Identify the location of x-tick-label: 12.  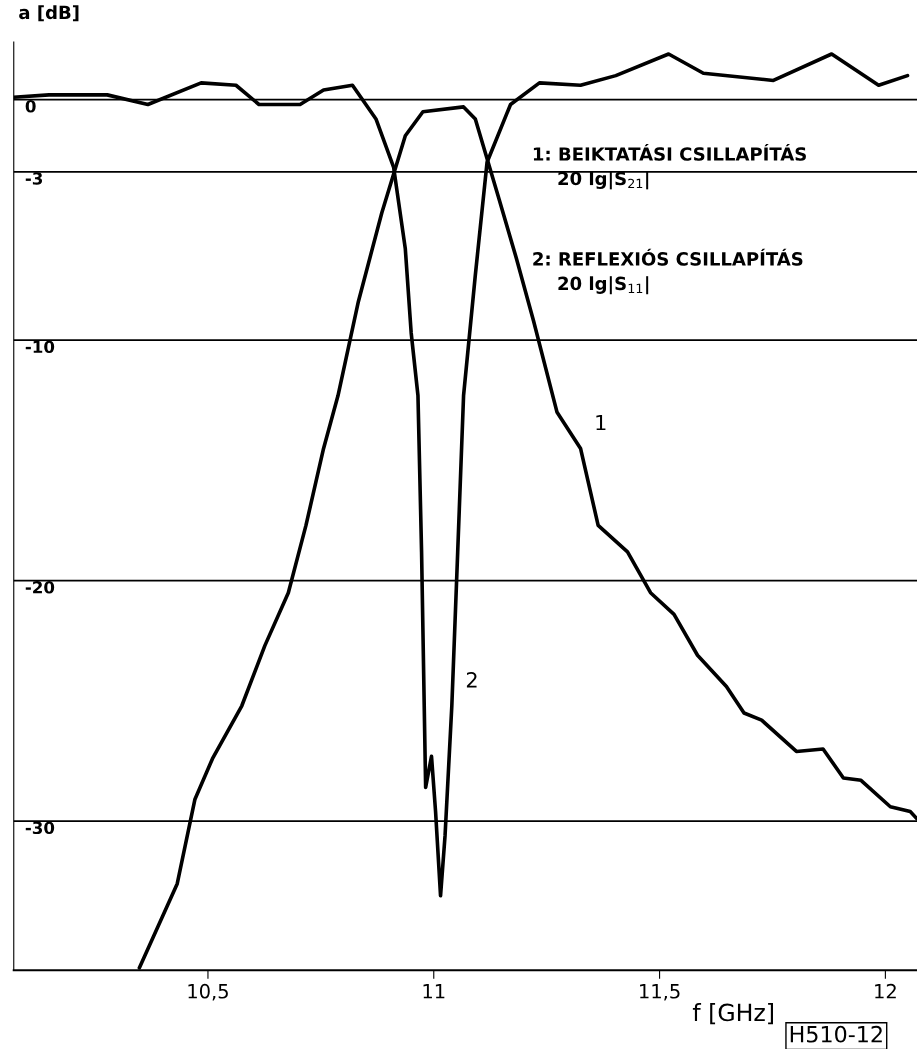
(885, 991).